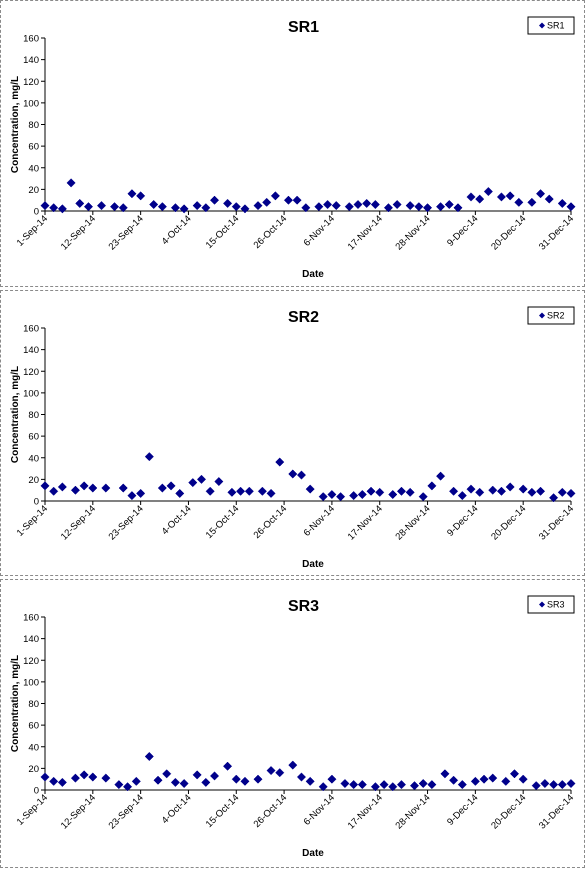 The image size is (587, 870). Describe the element at coordinates (556, 26) in the screenshot. I see `legend-label: SR1` at that location.